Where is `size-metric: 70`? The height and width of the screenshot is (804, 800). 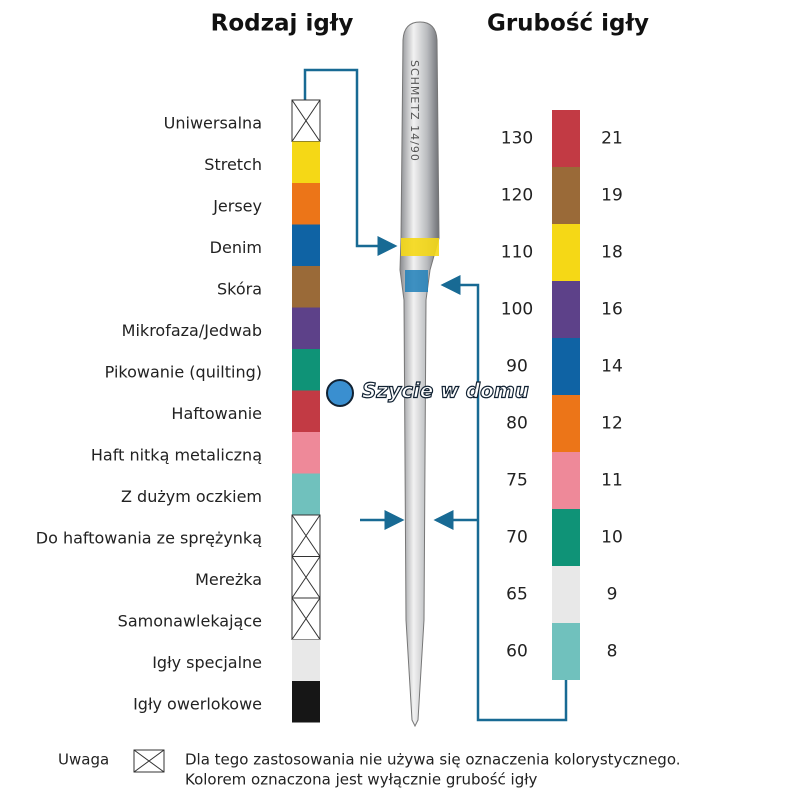
size-metric: 70 is located at coordinates (517, 538).